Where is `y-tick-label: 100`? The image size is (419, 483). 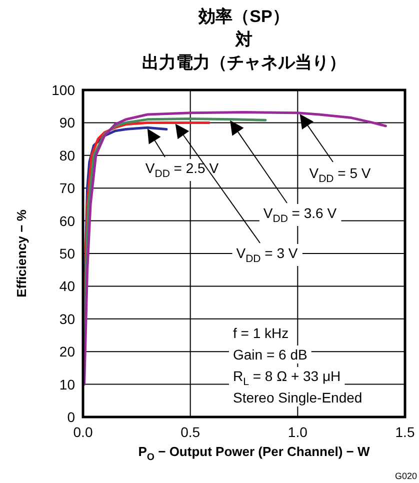 y-tick-label: 100 is located at coordinates (64, 90).